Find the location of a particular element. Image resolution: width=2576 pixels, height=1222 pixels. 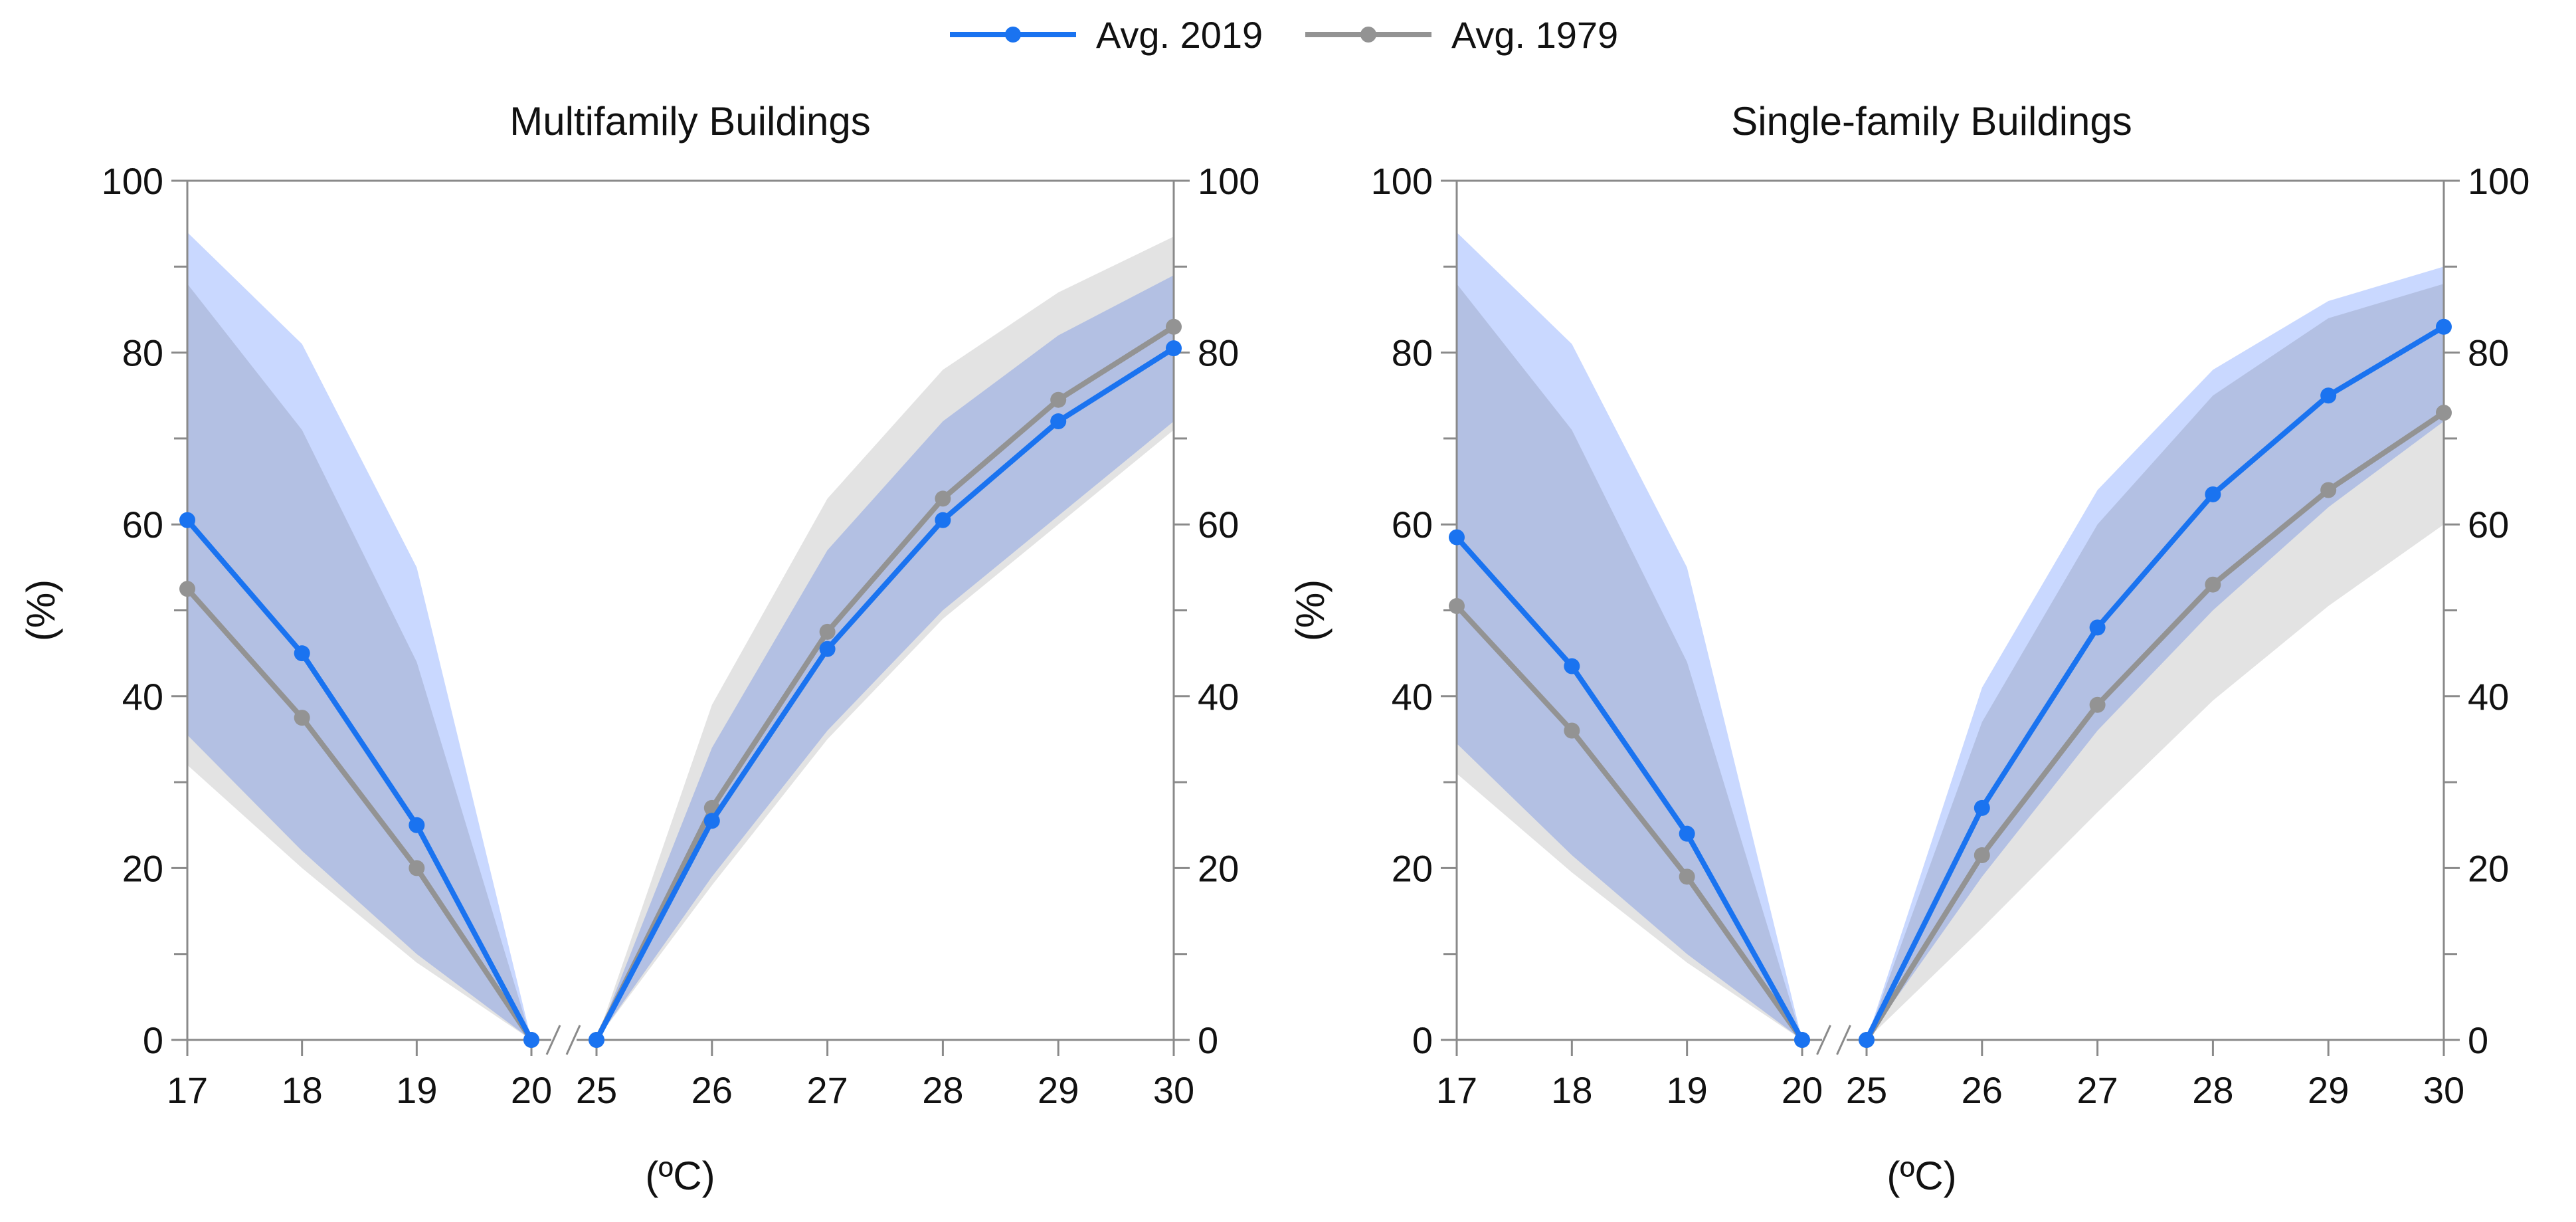

band-right is located at coordinates (885, 658).